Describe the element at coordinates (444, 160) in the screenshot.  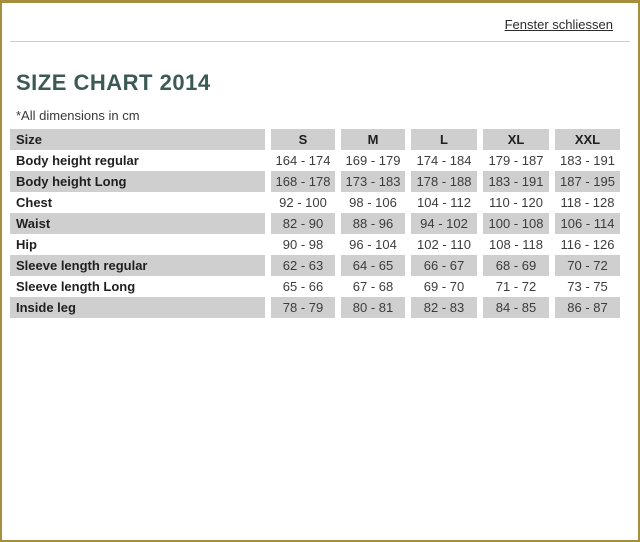
I see `table-cell: 174 - 184` at that location.